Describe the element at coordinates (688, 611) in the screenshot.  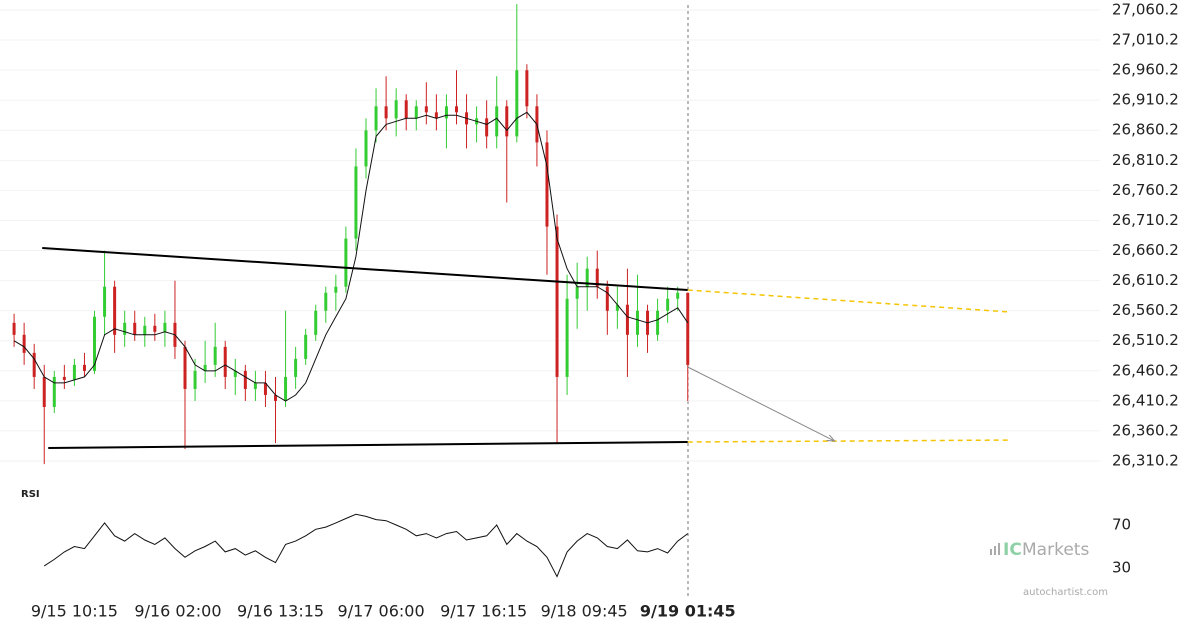
I see `x-tick-label: 9/19 01:45` at that location.